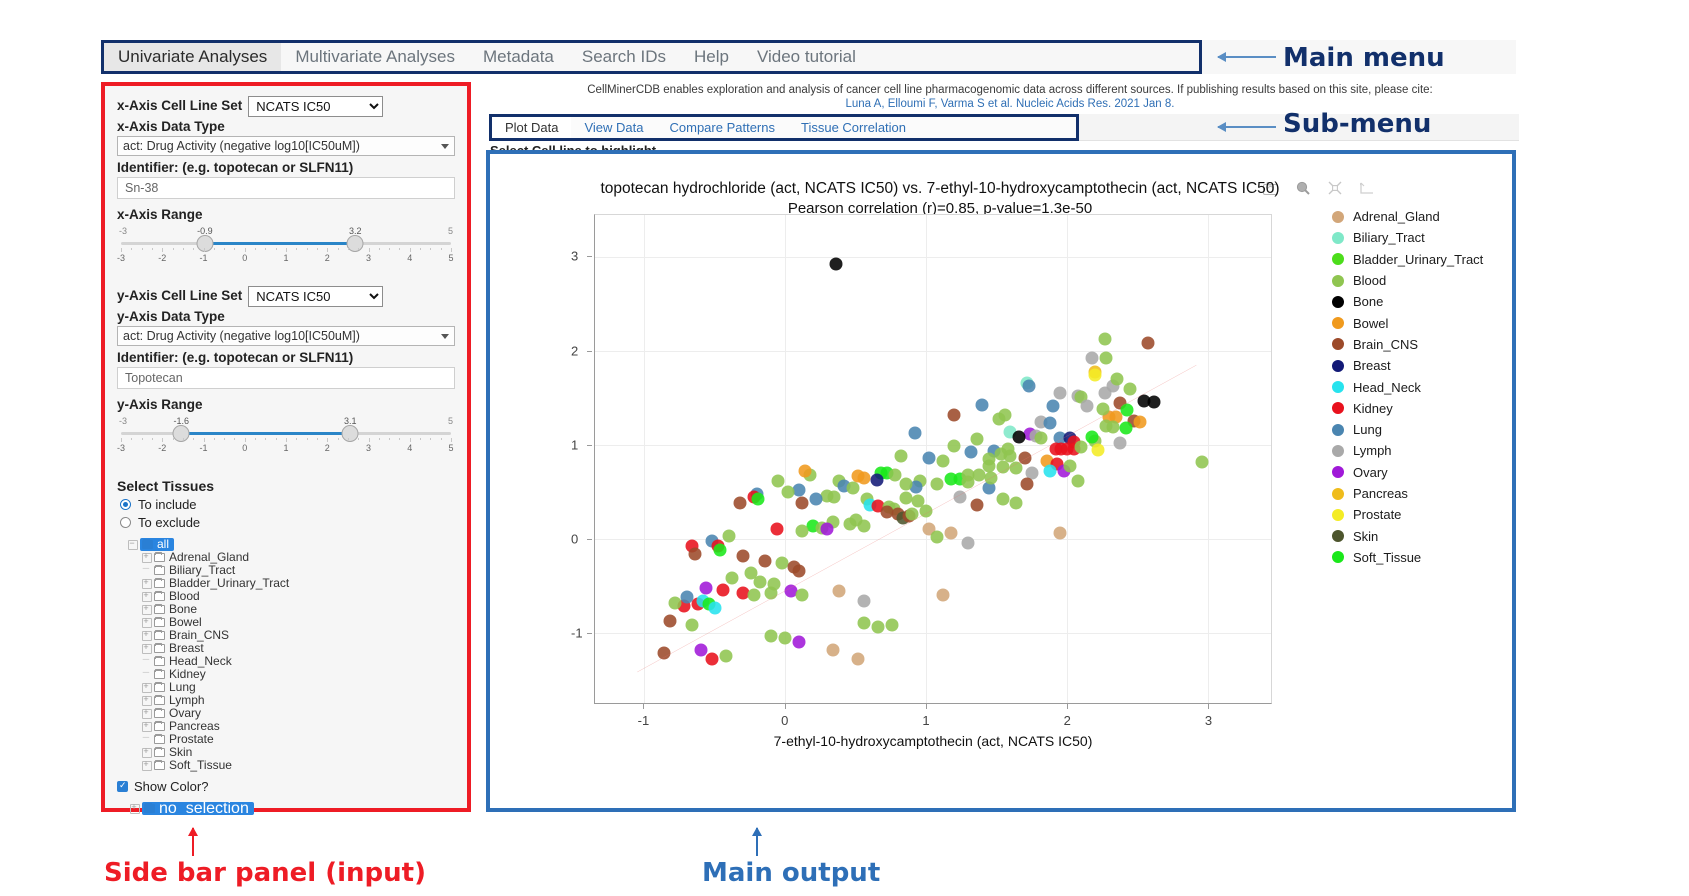 This screenshot has height=896, width=1689. What do you see at coordinates (286, 661) in the screenshot?
I see `tissue-tree-item: Head_Neck` at bounding box center [286, 661].